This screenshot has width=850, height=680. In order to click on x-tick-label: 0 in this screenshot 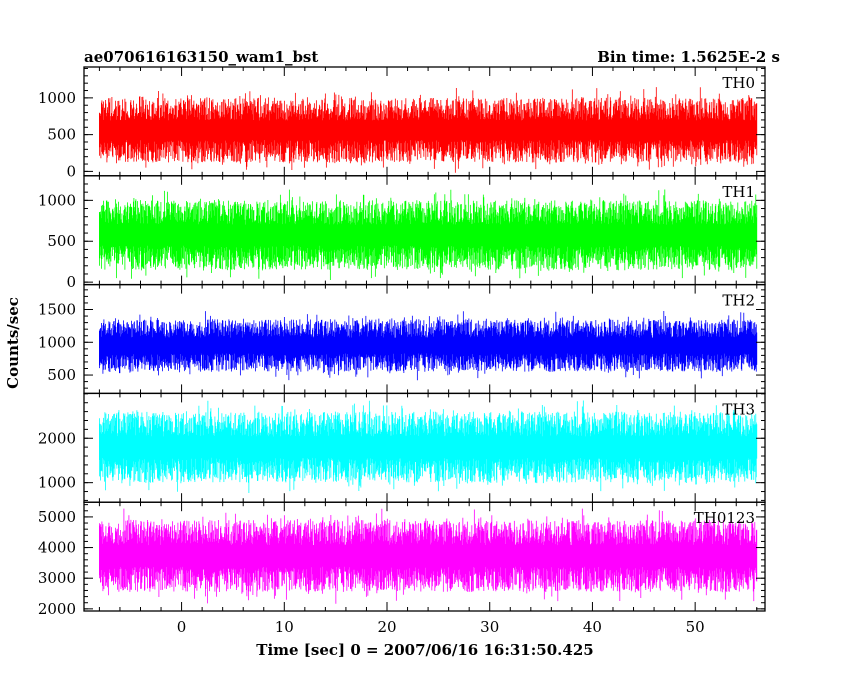, I will do `click(182, 627)`.